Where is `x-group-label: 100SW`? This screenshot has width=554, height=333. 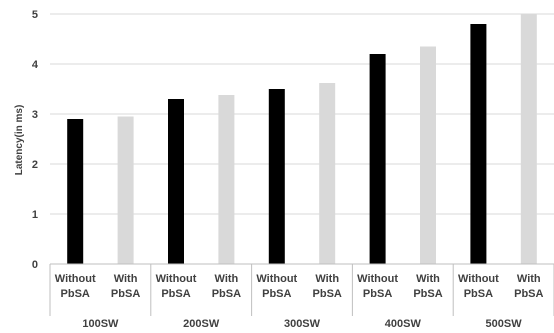 x-group-label: 100SW is located at coordinates (100, 324).